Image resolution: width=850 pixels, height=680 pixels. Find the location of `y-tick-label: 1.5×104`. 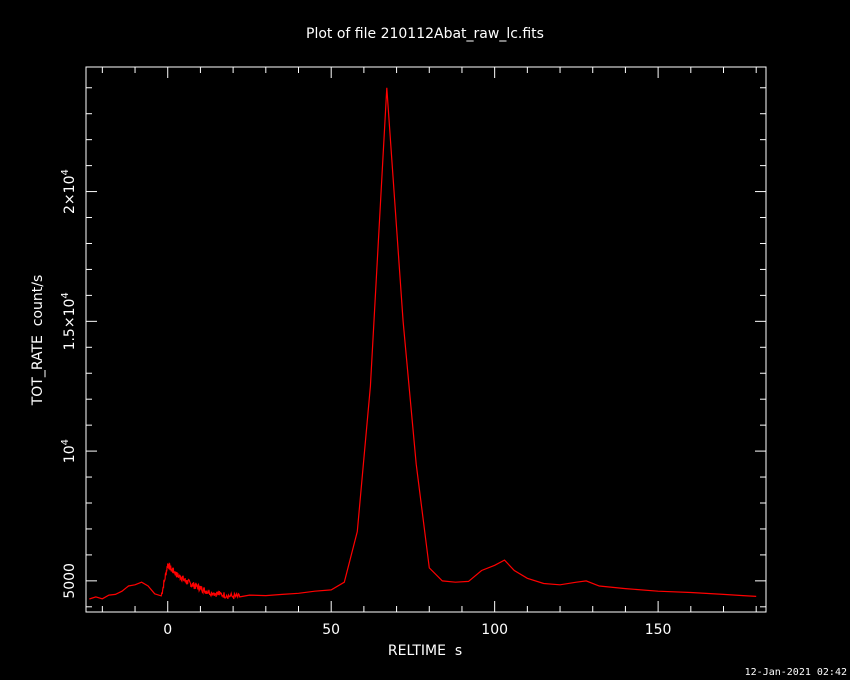

y-tick-label: 1.5×104 is located at coordinates (69, 321).